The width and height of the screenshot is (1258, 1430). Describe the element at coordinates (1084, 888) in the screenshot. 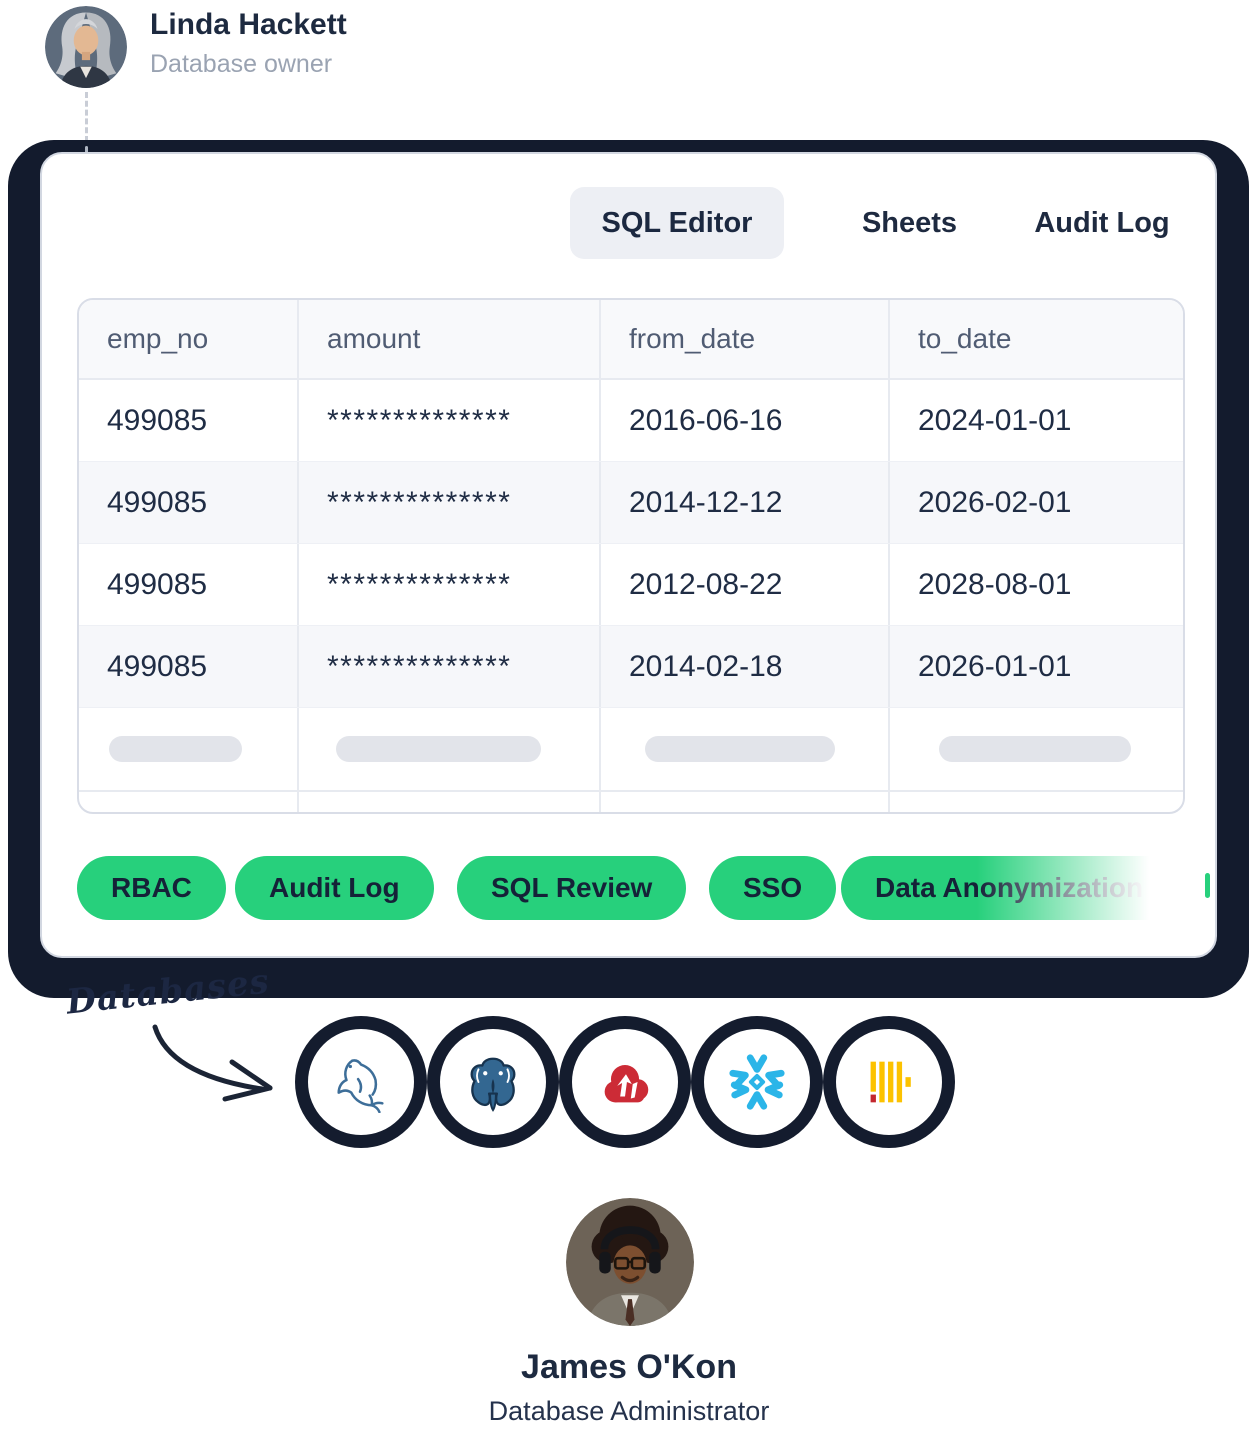

I see `pill-fade-overlay` at that location.